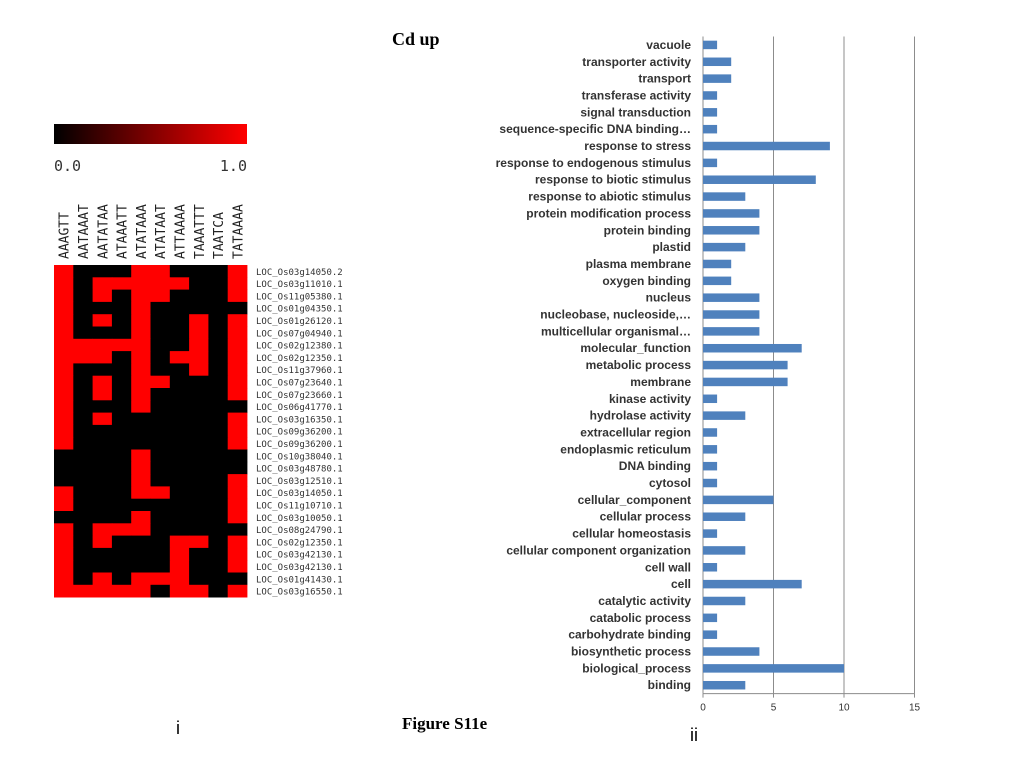  Describe the element at coordinates (299, 420) in the screenshot. I see `heatmap-row-label: LOC_Os03g16350.1` at that location.